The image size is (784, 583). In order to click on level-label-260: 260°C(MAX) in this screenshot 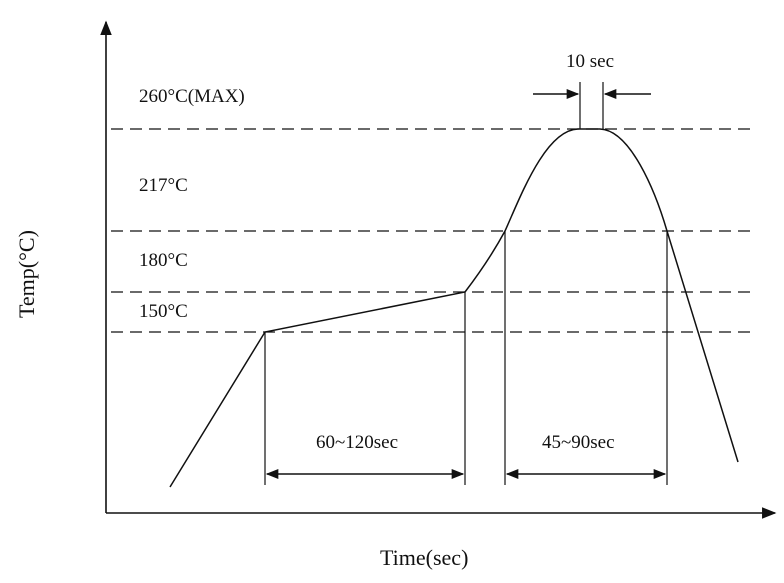, I will do `click(192, 96)`.